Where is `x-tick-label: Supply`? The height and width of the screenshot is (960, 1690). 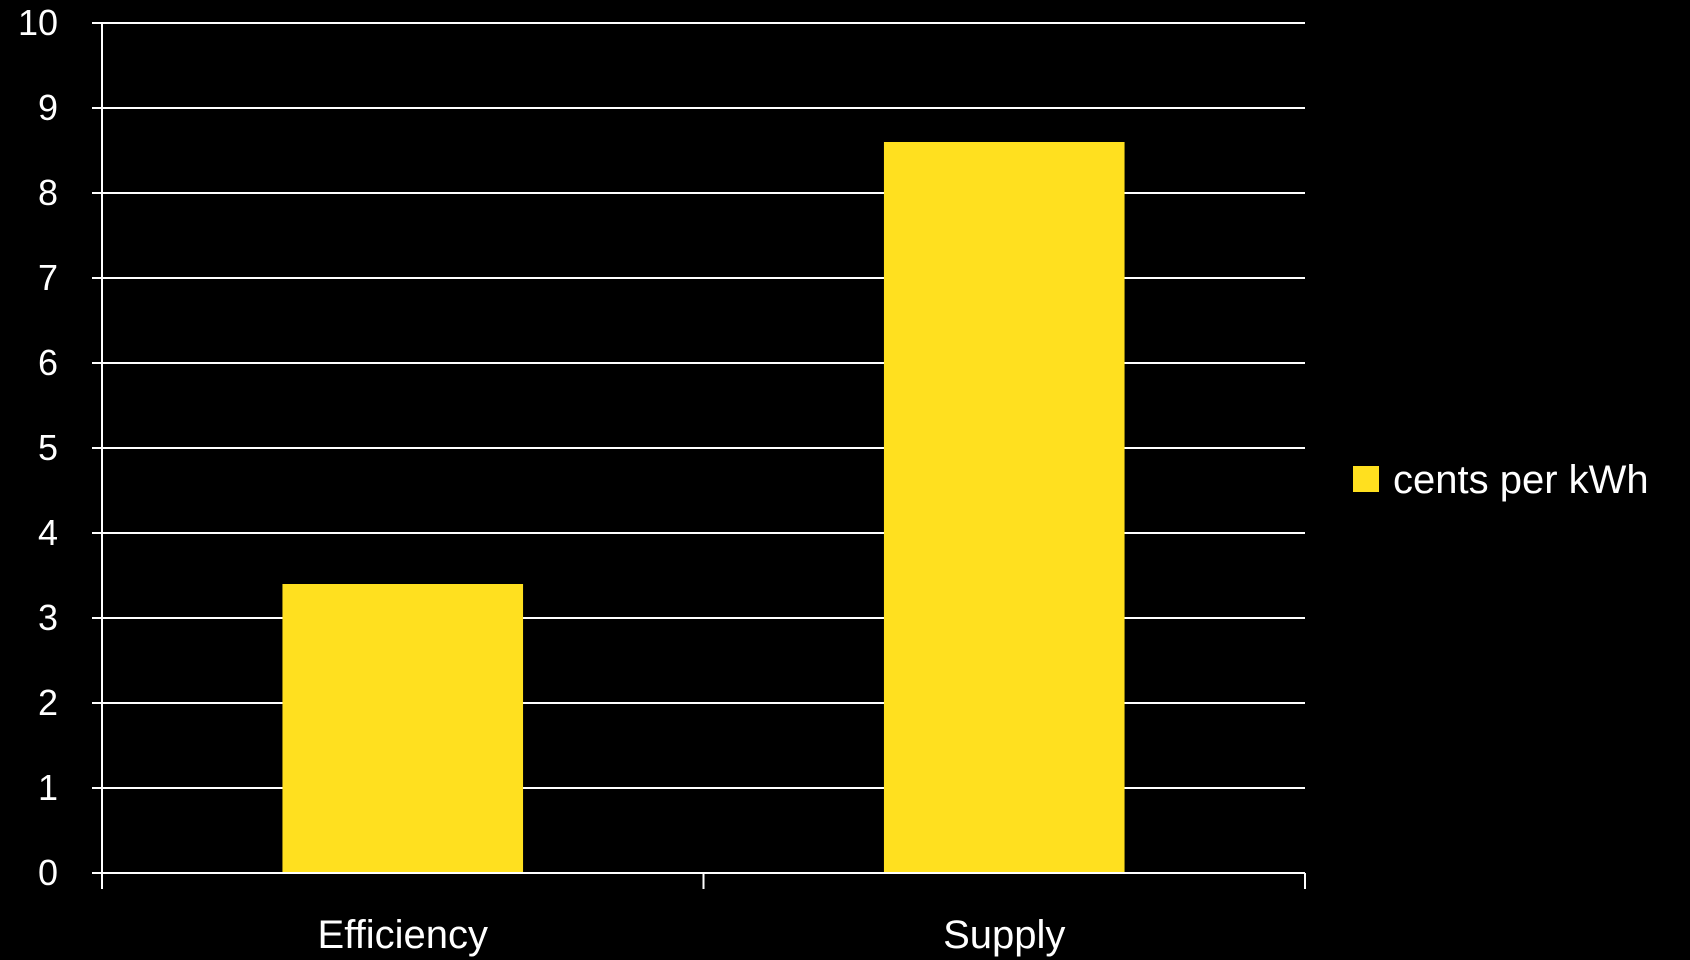 x-tick-label: Supply is located at coordinates (1004, 935).